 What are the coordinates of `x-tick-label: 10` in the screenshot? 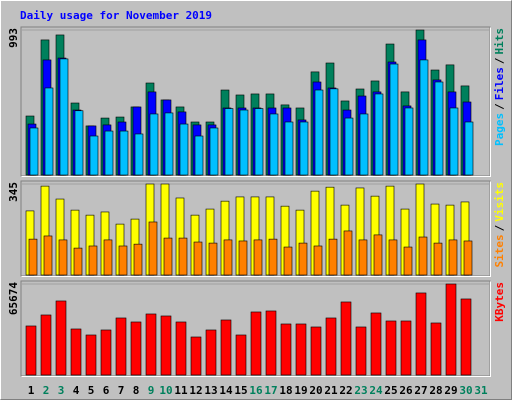 It's located at (165, 390).